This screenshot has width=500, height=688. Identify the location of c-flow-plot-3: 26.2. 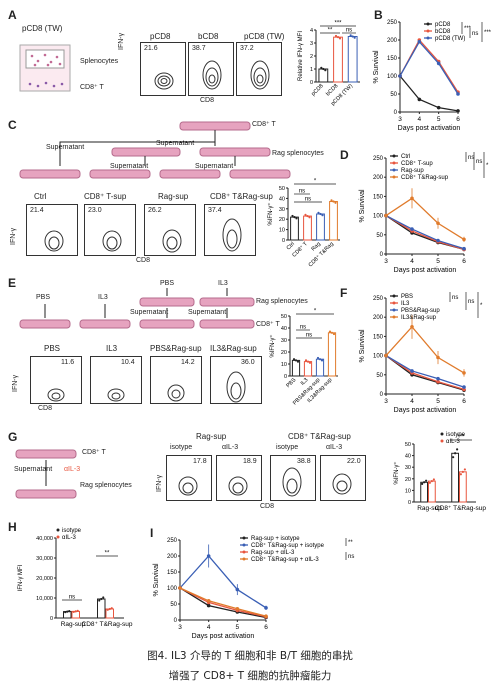
(170, 230).